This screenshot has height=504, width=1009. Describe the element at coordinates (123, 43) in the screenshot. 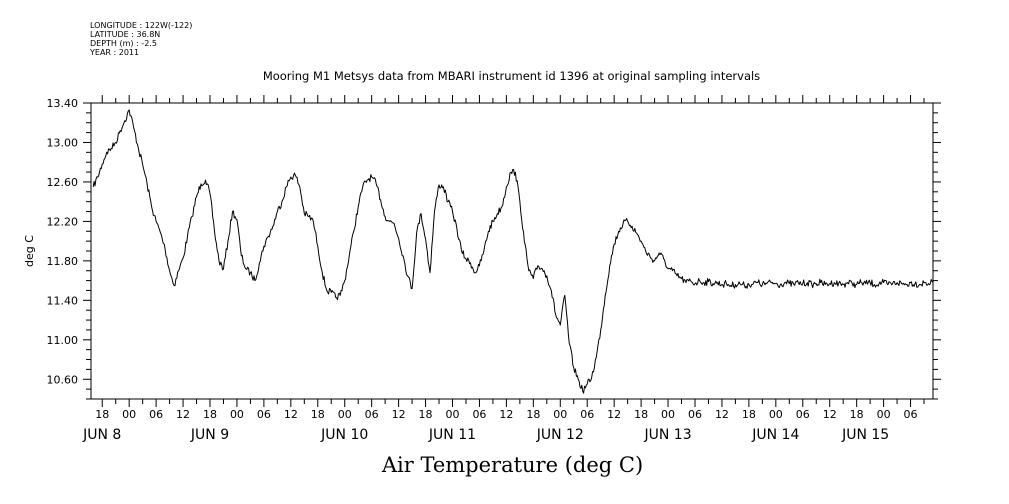

I see `depth-label: DEPTH (m) : -2.5` at that location.